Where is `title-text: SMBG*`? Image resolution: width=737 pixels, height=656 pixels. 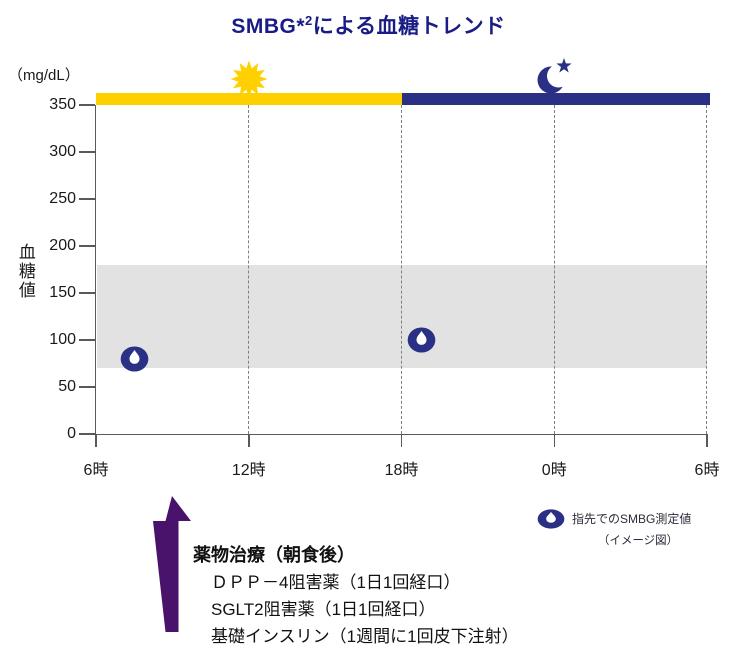
title-text: SMBG* is located at coordinates (268, 26).